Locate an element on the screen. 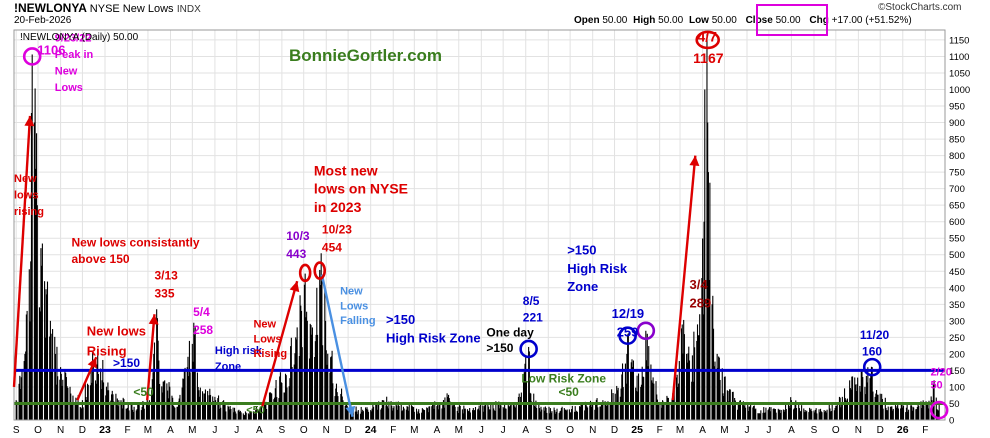 The height and width of the screenshot is (438, 990). annotation-label: 8/5 is located at coordinates (531, 301).